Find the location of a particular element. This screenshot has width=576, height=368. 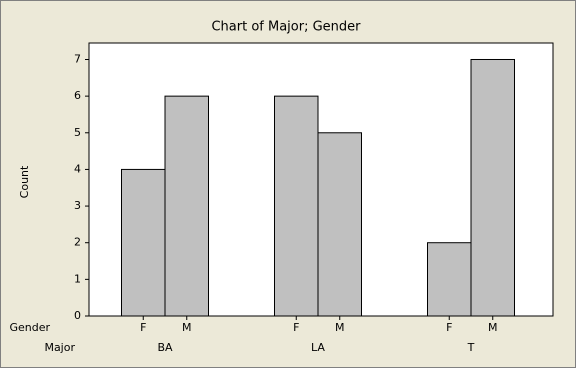

y-tick-label: 5 is located at coordinates (77, 132).